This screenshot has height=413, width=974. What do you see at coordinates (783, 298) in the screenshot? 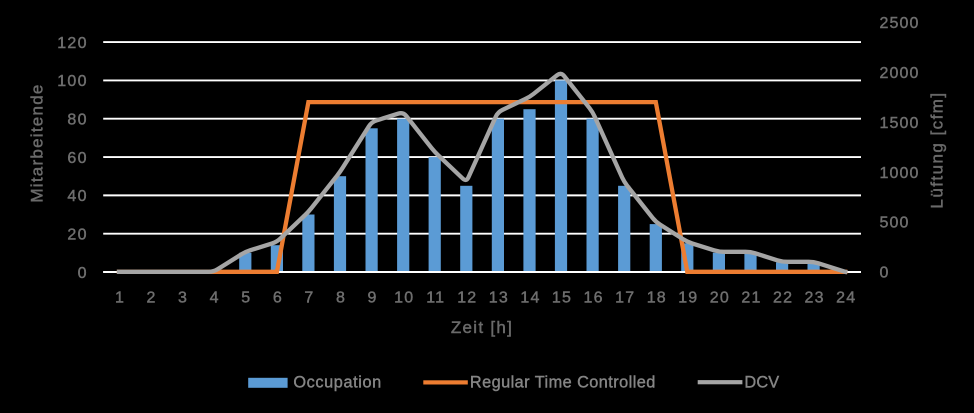
I see `svg-text: 22` at bounding box center [783, 298].